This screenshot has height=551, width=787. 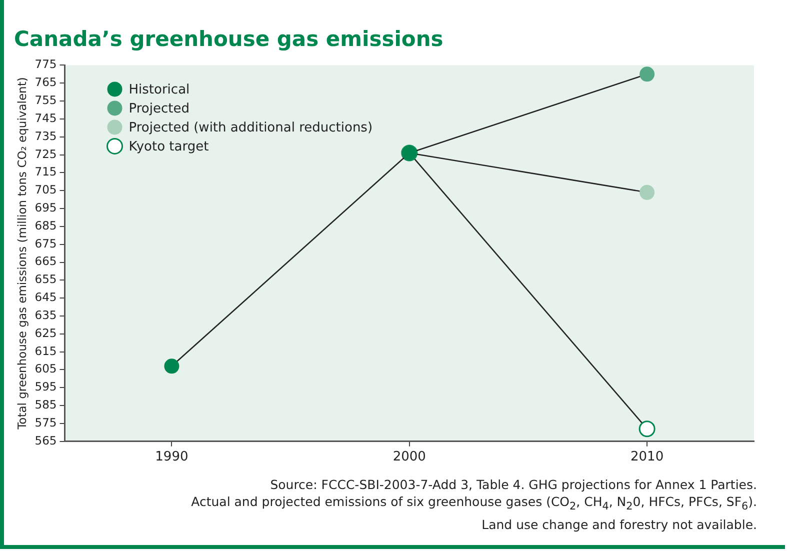 I want to click on y-tick-label: 755, so click(x=45, y=100).